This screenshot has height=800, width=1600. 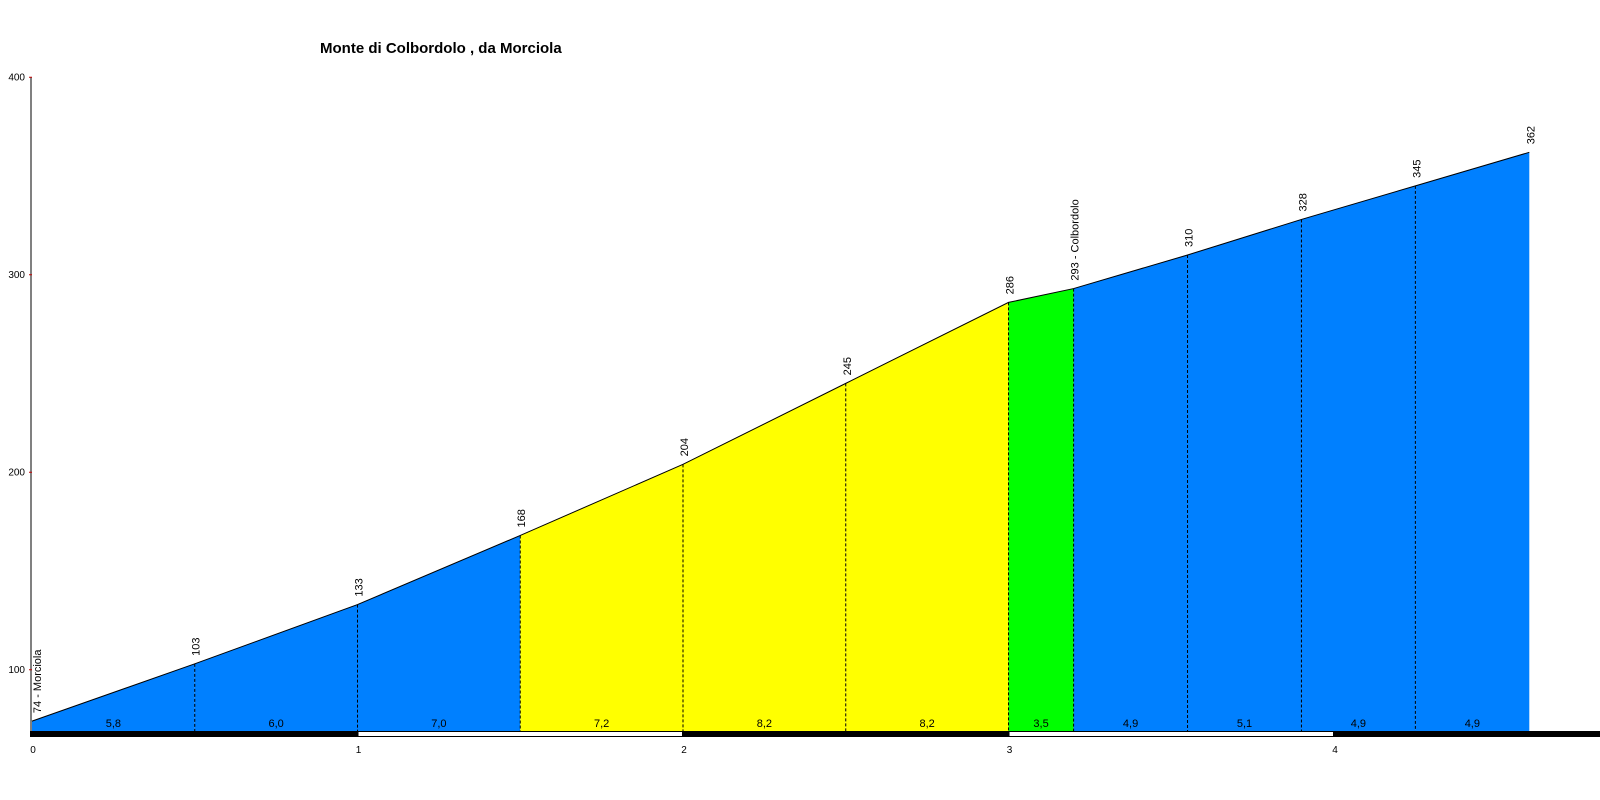 What do you see at coordinates (1531, 135) in the screenshot?
I see `elevation-label: 362` at bounding box center [1531, 135].